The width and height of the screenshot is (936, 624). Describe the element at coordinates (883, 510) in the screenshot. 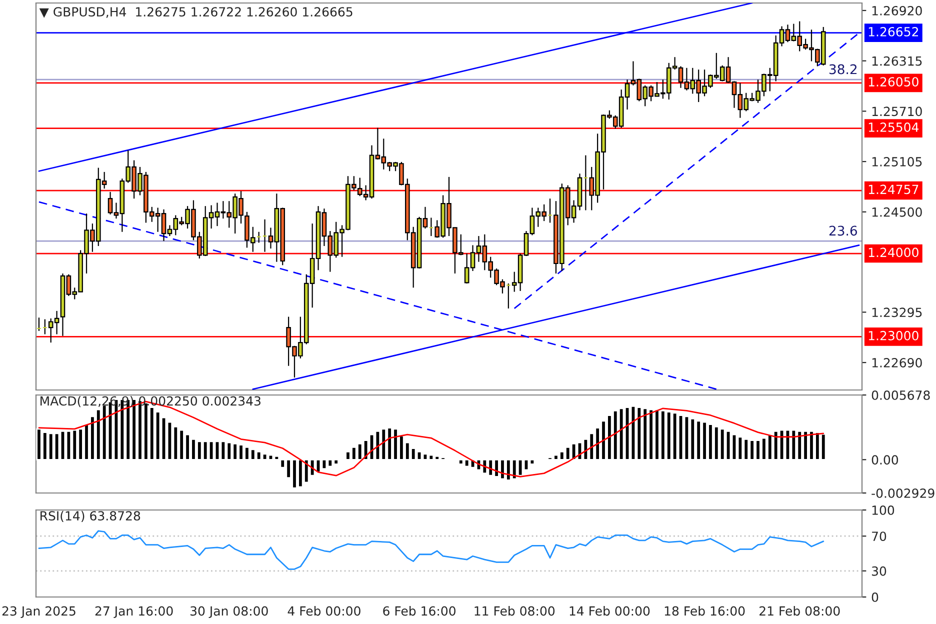

I see `y-tick-label: 100` at that location.